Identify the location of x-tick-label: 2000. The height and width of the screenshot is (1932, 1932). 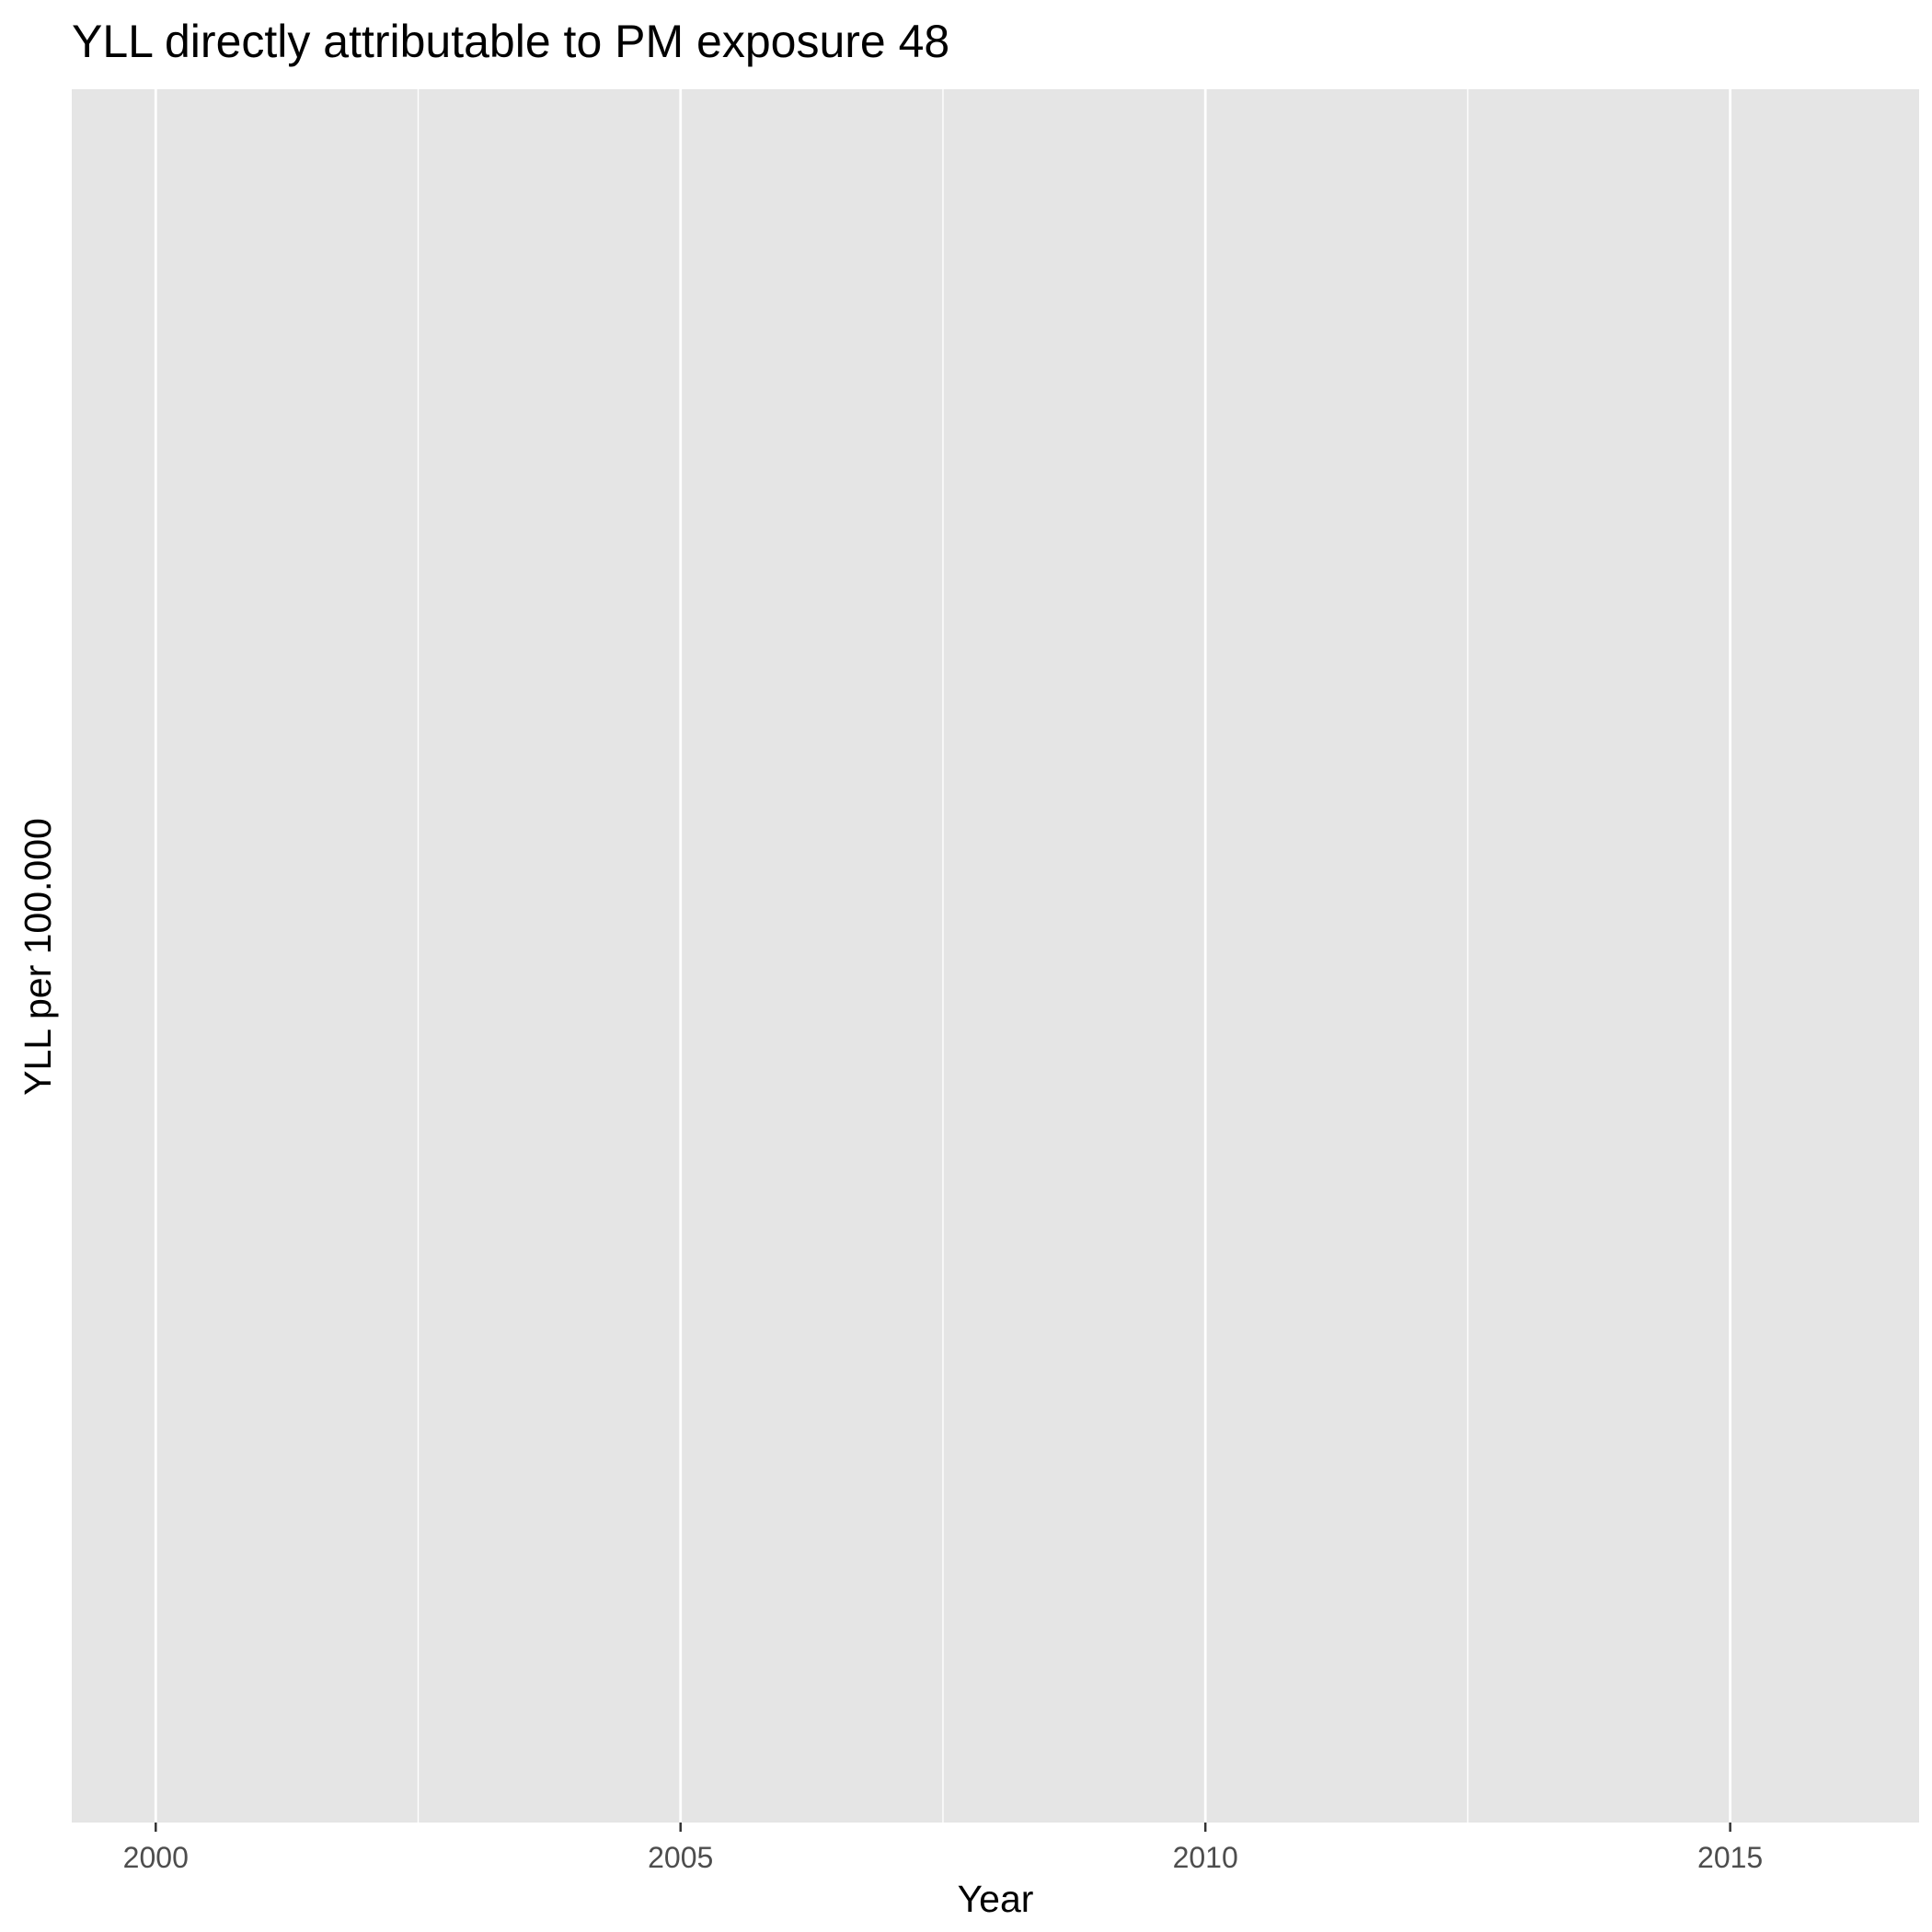
(156, 1857).